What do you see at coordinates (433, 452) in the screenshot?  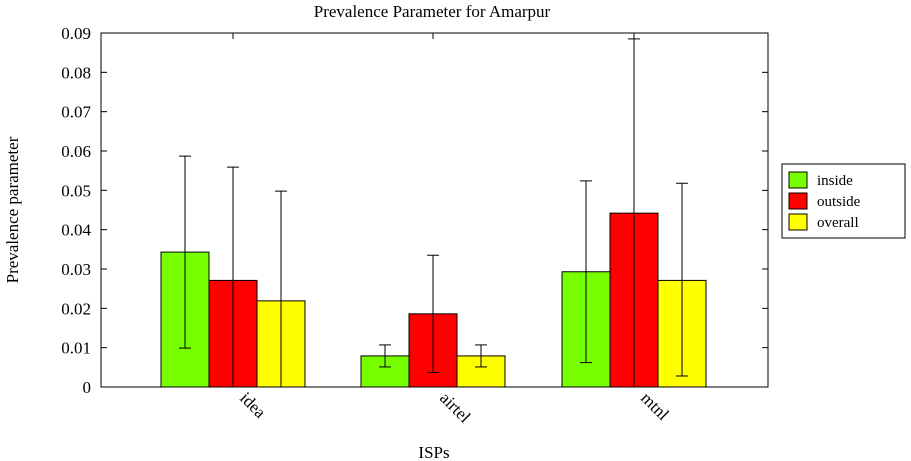 I see `x-axis-title: ISPs` at bounding box center [433, 452].